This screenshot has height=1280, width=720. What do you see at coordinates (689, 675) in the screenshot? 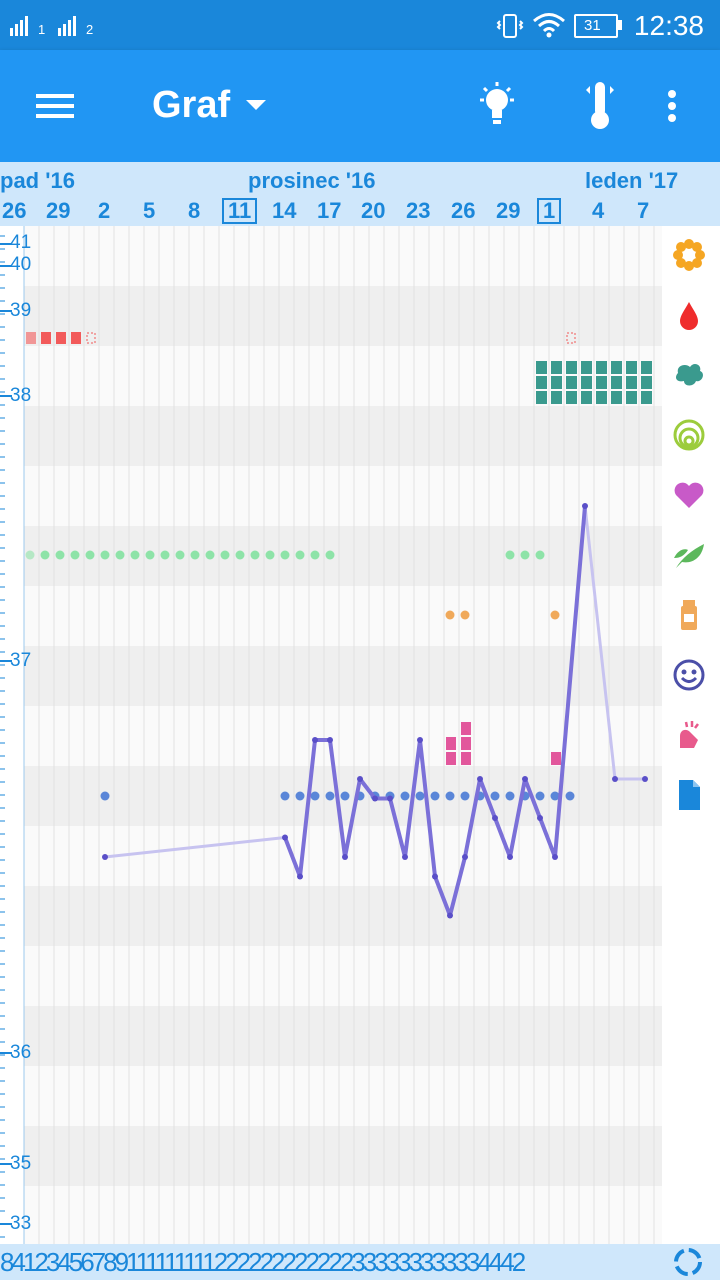
I see `smiley-icon` at bounding box center [689, 675].